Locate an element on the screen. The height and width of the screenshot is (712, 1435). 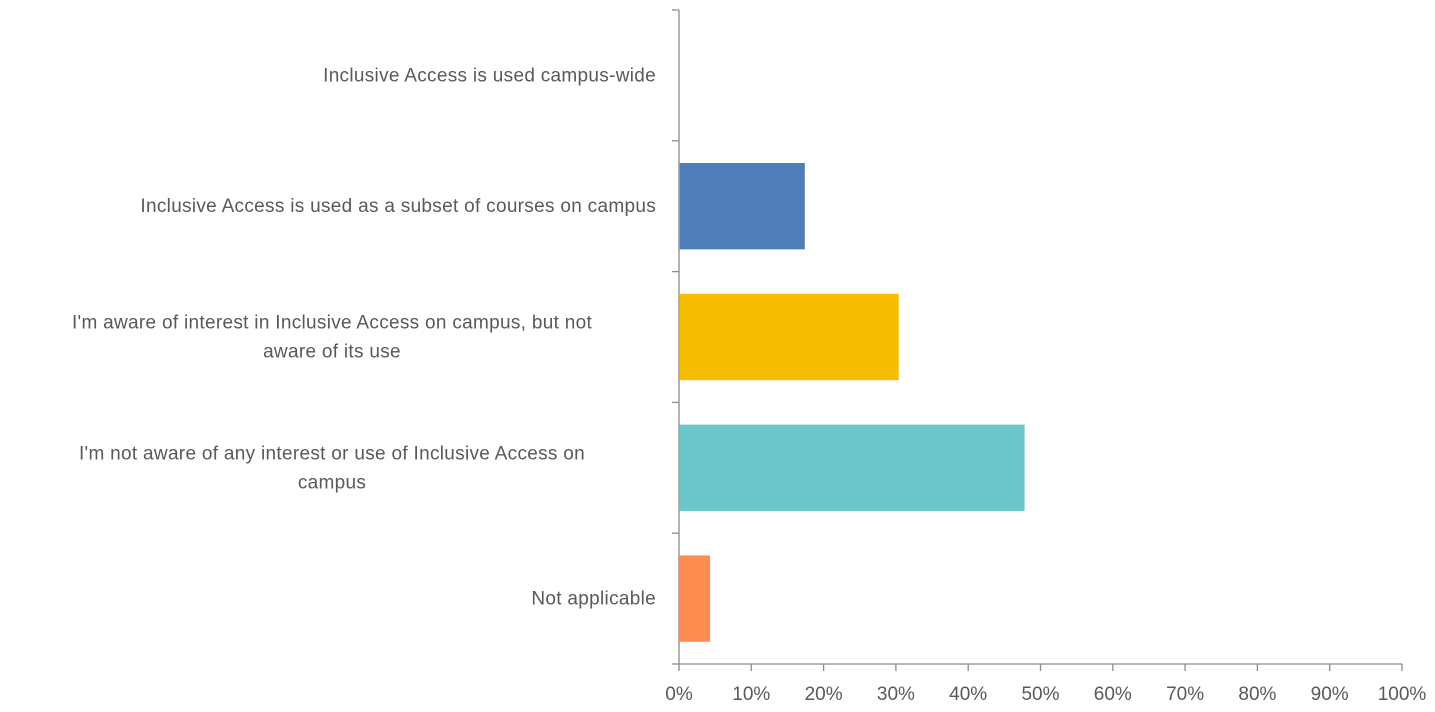
x-tick-label: 0% is located at coordinates (679, 694).